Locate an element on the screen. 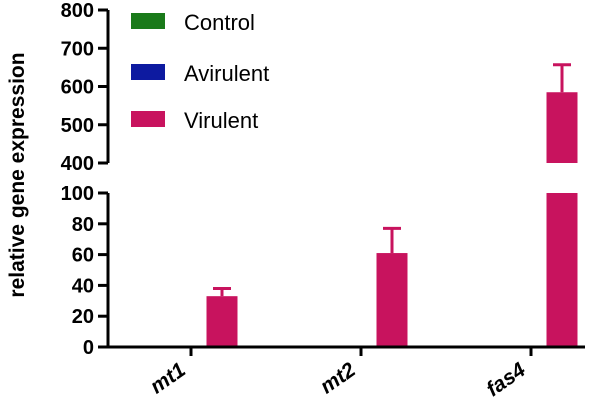 The height and width of the screenshot is (412, 598). legend: Control Avirulent Virulent is located at coordinates (200, 71).